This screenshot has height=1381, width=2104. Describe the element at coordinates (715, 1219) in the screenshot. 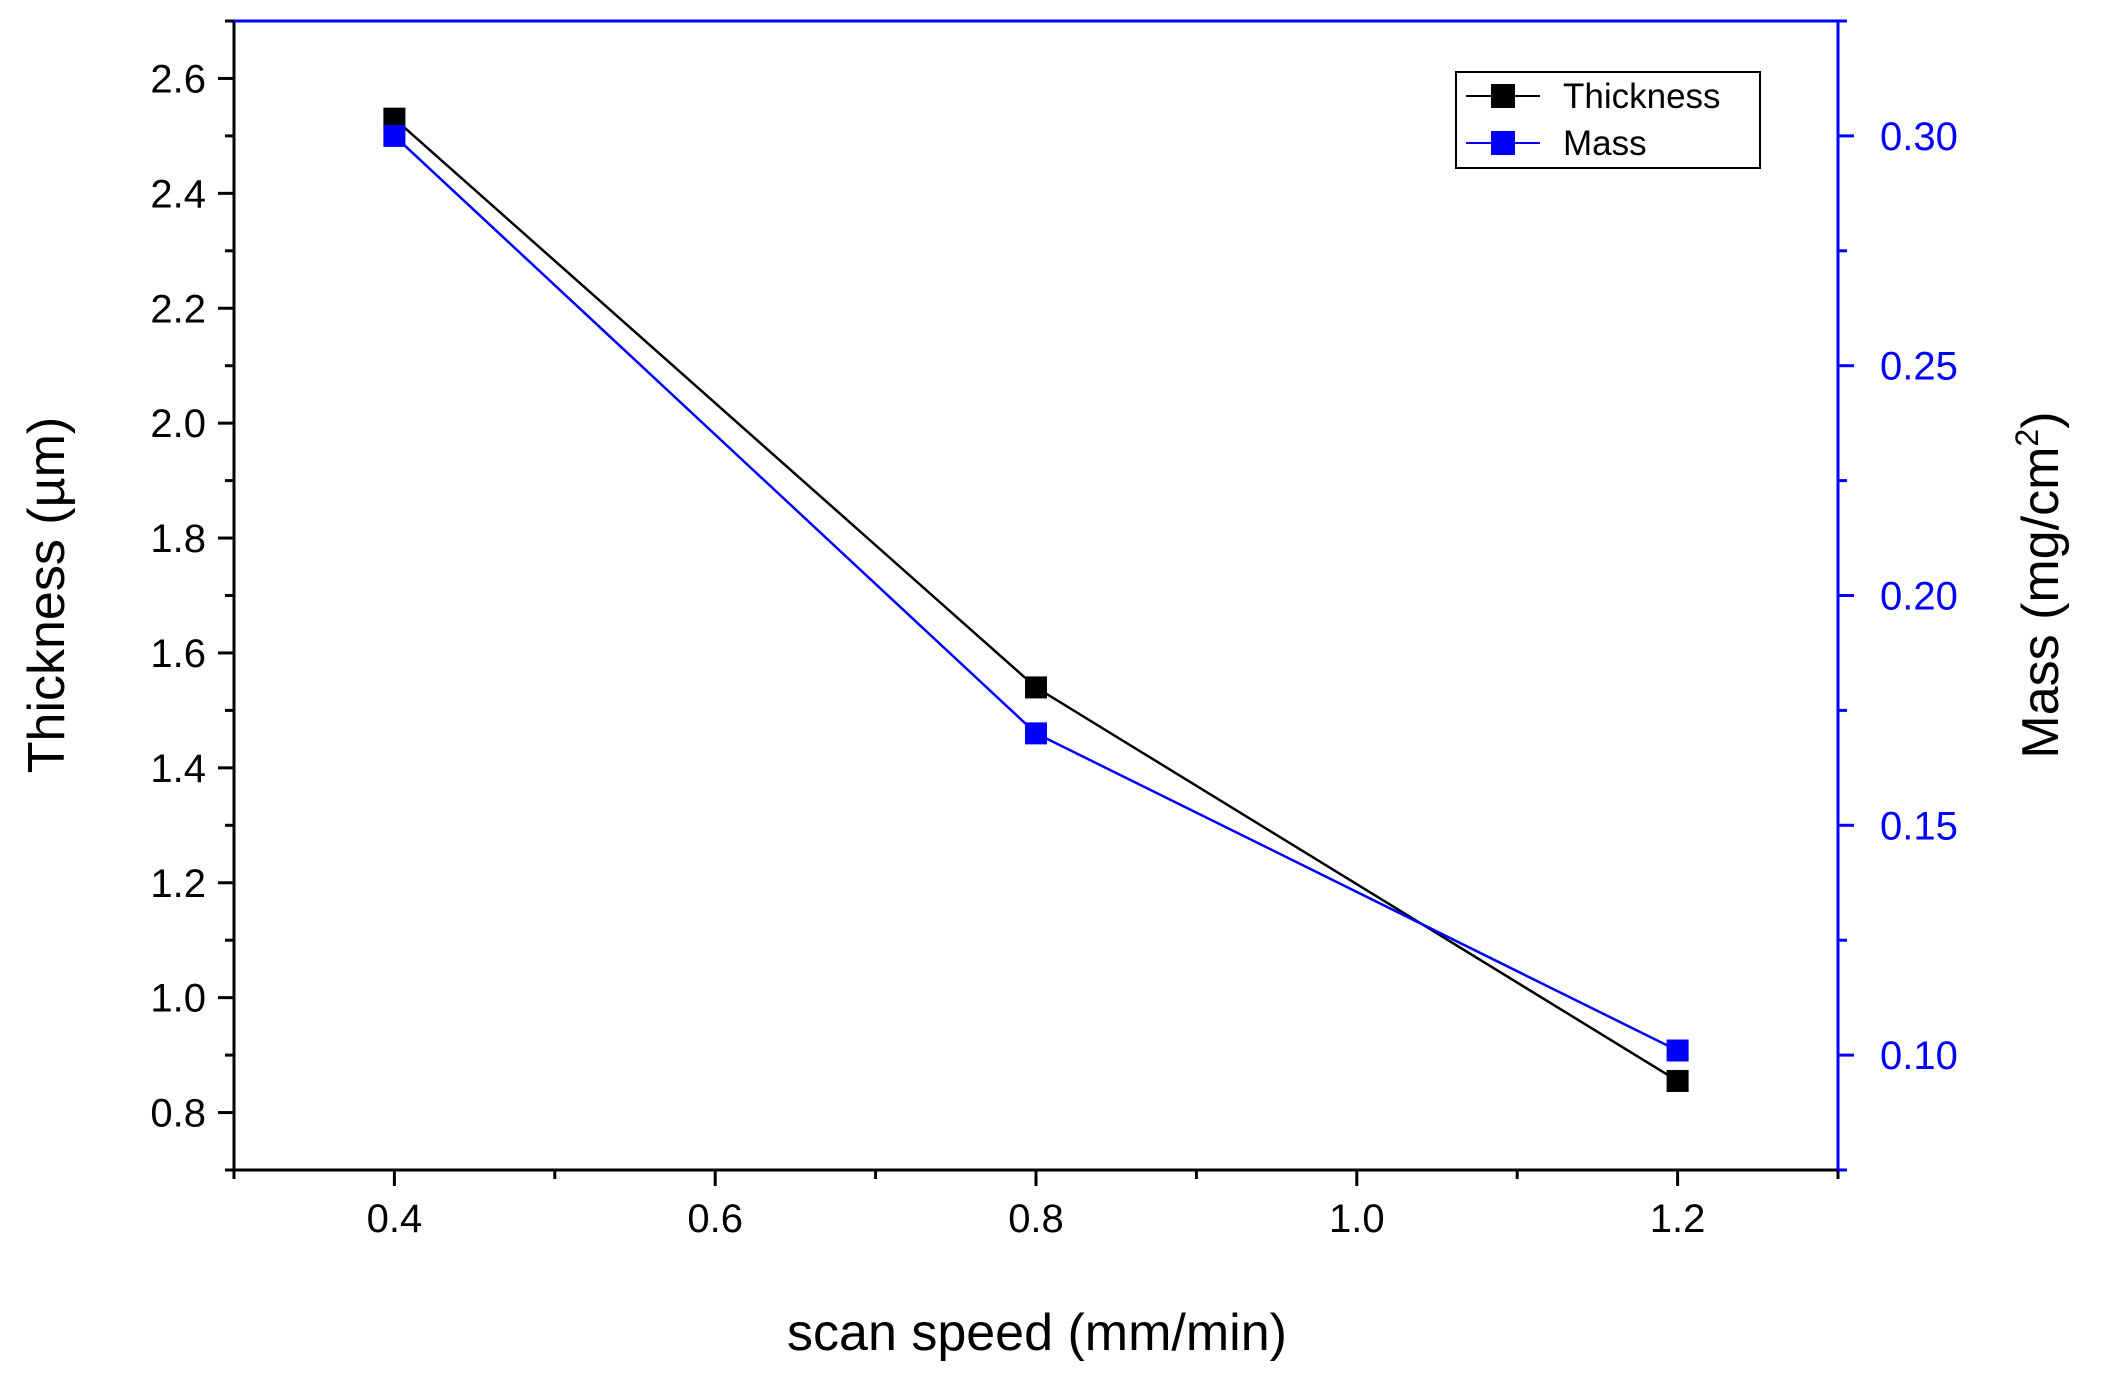

I see `x-tick-label: 0.6` at that location.